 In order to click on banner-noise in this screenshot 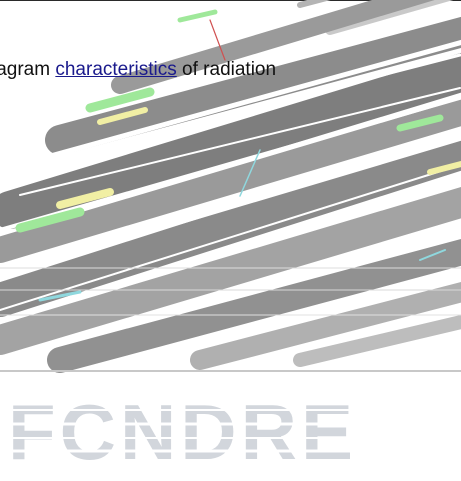, I will do `click(230, 429)`.